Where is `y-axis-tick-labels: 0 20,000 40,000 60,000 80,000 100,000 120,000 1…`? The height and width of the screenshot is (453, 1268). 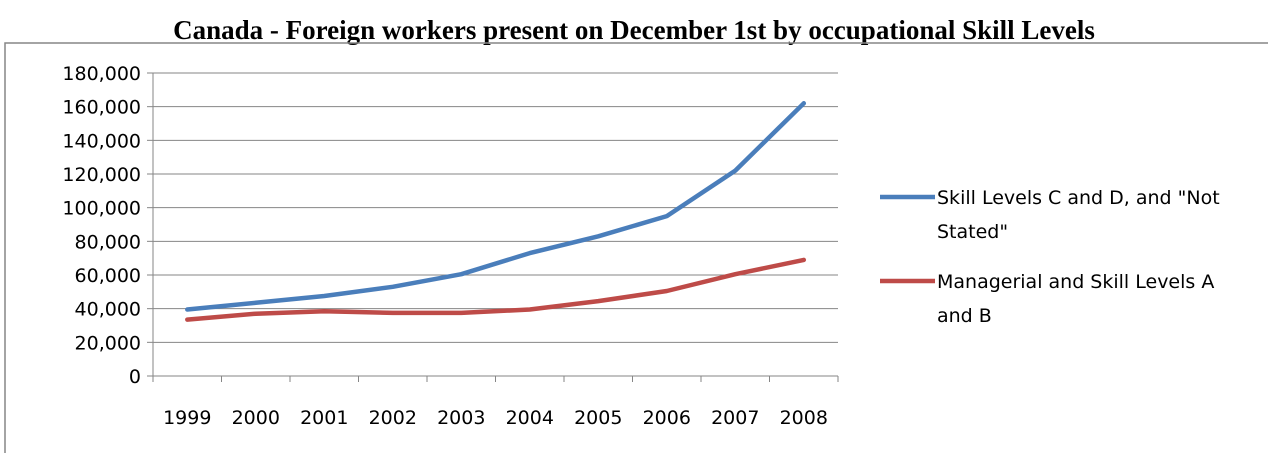 y-axis-tick-labels: 0 20,000 40,000 60,000 80,000 100,000 120,000 1… is located at coordinates (101, 225).